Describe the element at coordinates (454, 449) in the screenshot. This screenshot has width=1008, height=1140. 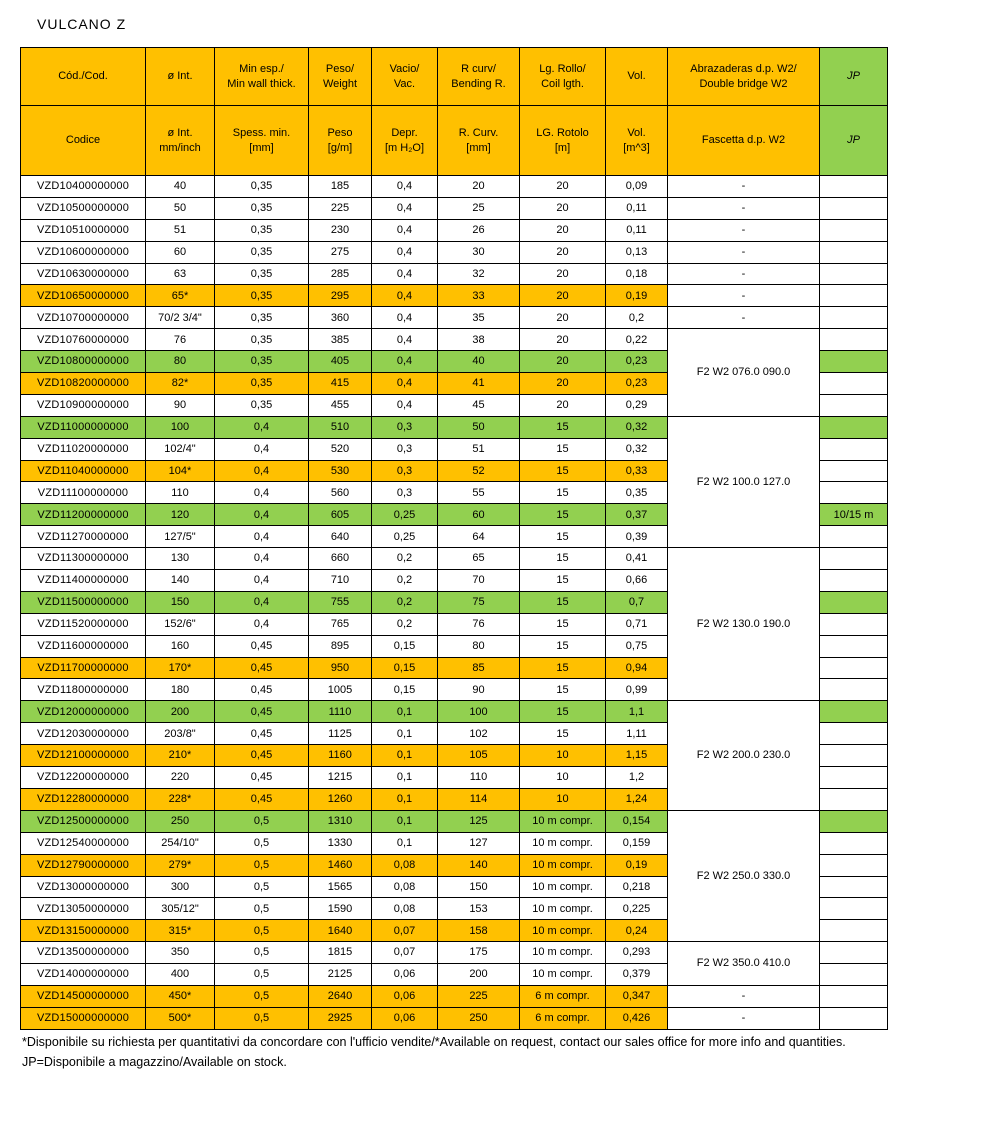
I see `table-row: VZD11020000000 102/4" 0,4 520 0,3 51 15 0,32` at that location.